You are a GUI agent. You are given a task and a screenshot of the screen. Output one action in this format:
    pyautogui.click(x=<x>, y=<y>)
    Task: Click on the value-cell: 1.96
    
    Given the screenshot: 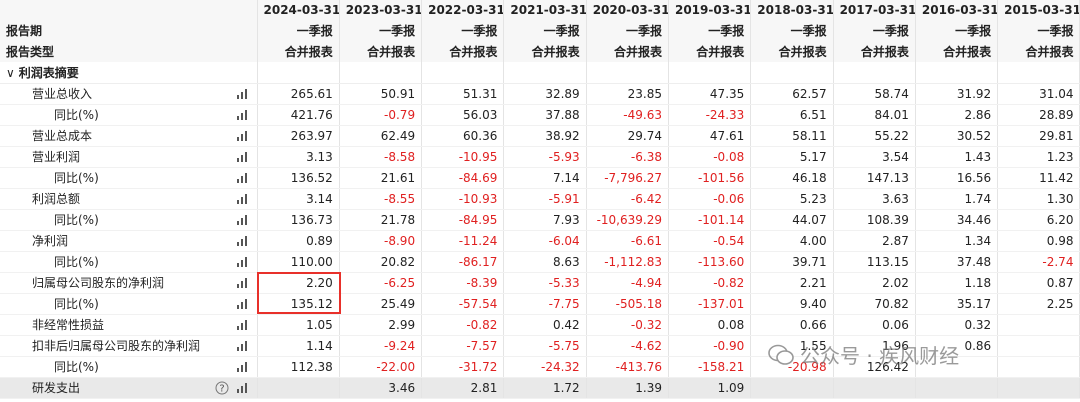 What is the action you would take?
    pyautogui.click(x=874, y=346)
    